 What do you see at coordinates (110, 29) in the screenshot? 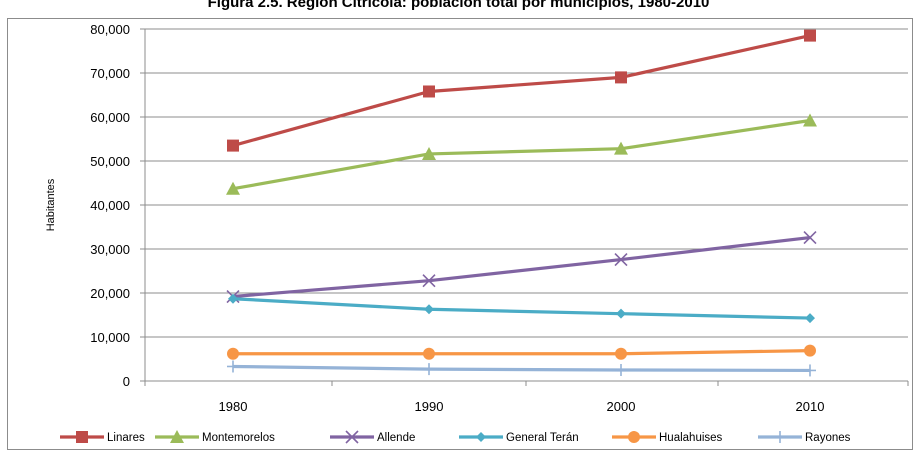
I see `y-tick-label: 80,000` at bounding box center [110, 29].